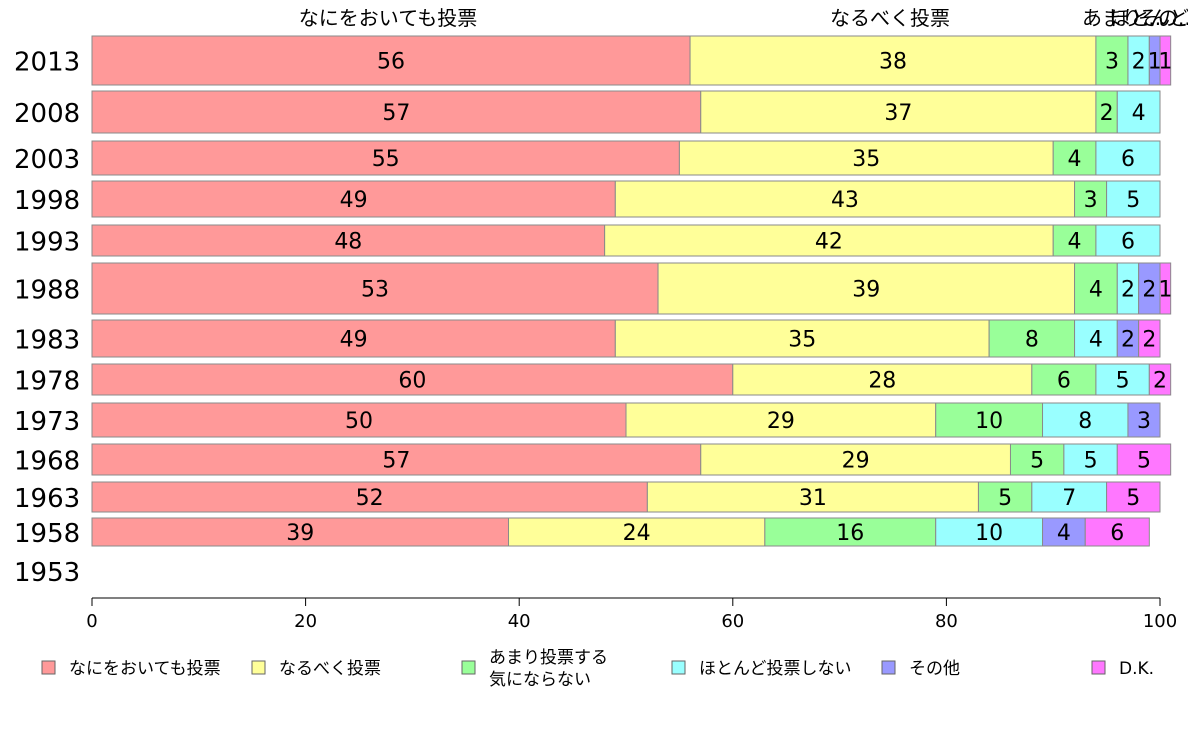  I want to click on year-label: 1993, so click(47, 243).